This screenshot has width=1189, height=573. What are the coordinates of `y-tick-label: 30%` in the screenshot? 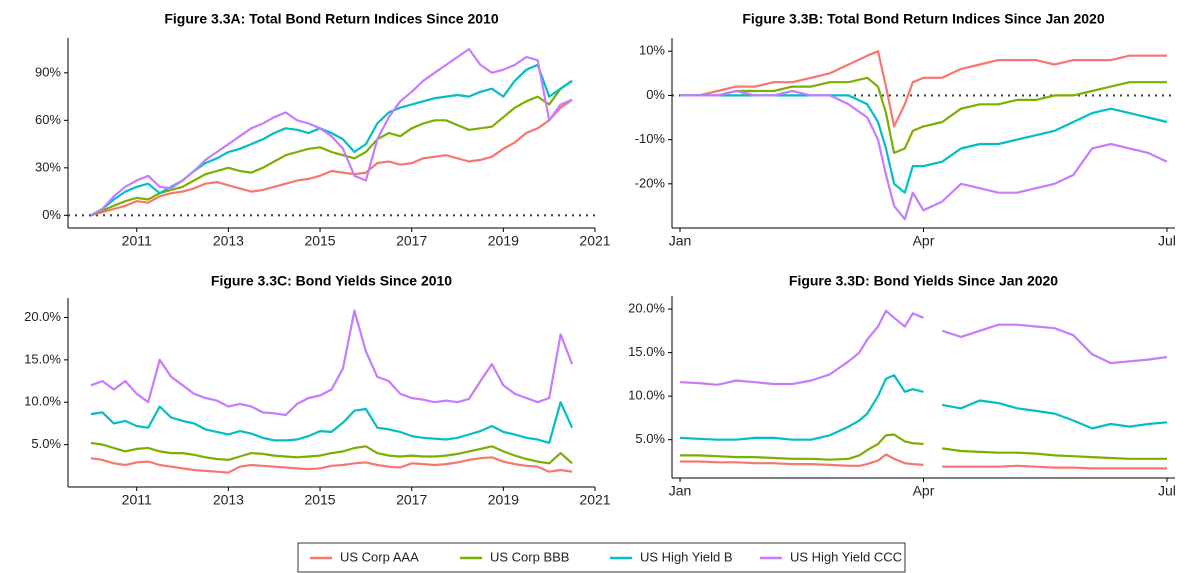 It's located at (48, 166).